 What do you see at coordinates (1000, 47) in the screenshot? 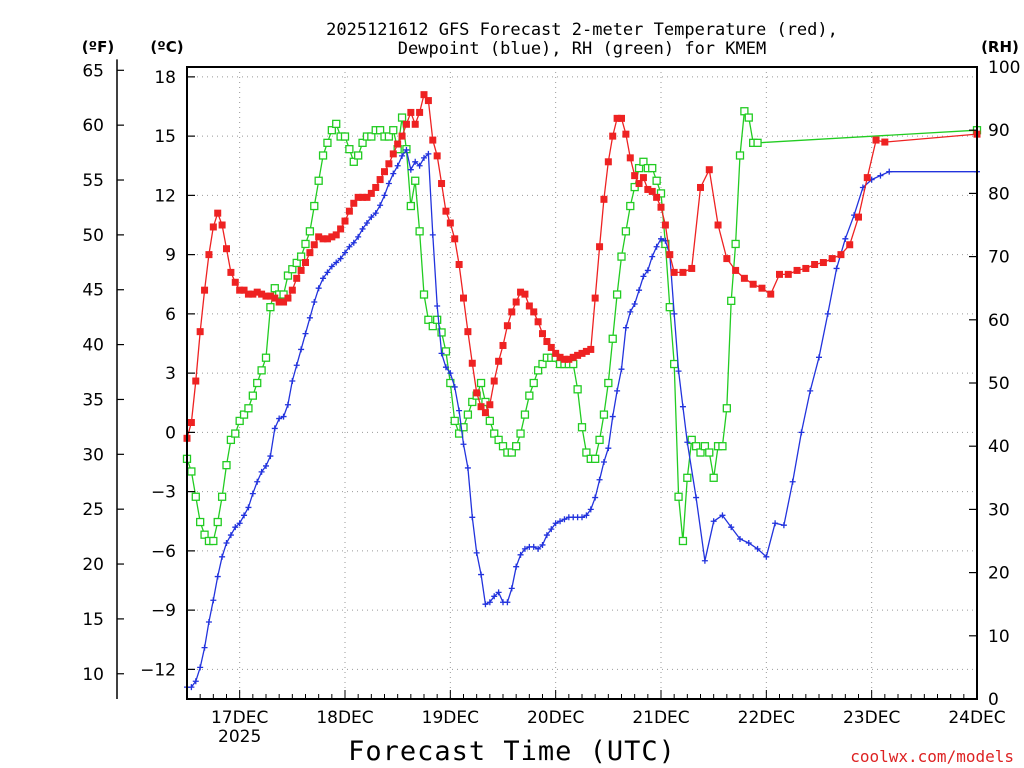
I see `rh-unit-label: (RH)` at bounding box center [1000, 47].